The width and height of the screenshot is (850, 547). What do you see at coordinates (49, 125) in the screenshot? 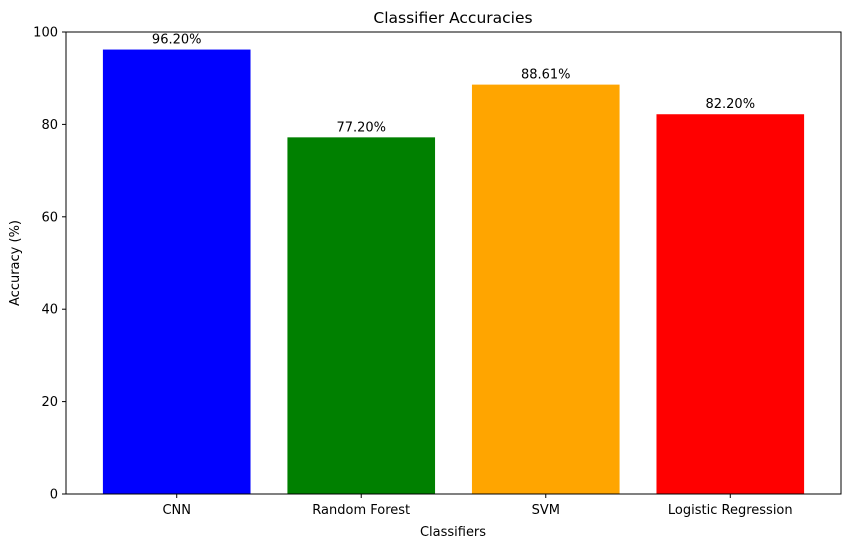
I see `y-tick-label: 80` at bounding box center [49, 125].